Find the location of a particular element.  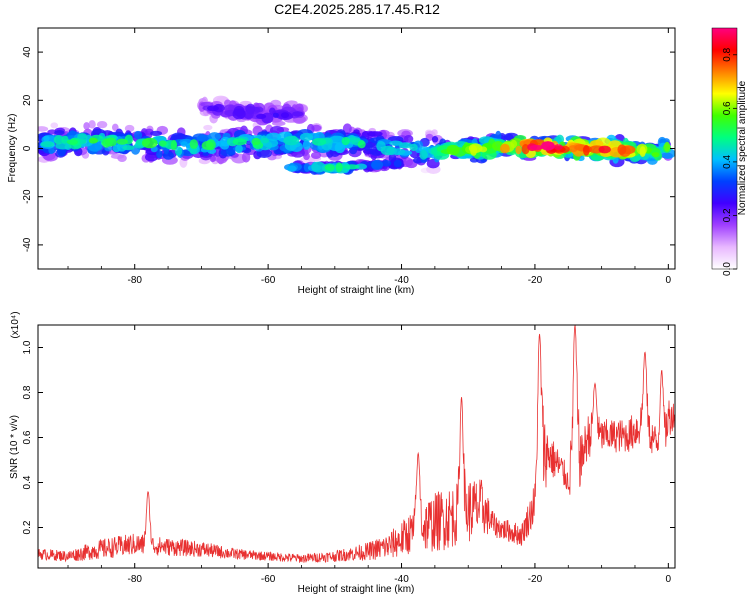

chart-title: C2E4.2025.285.17.45.R12 is located at coordinates (357, 9).